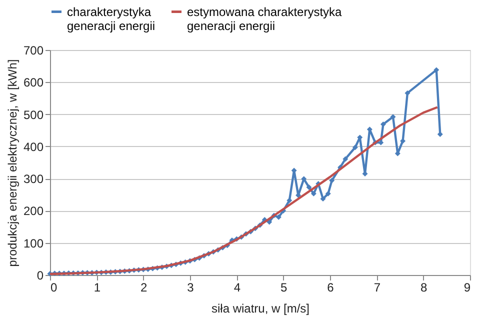  What do you see at coordinates (111, 18) in the screenshot?
I see `legend-label: charakterystyka generacji energii` at bounding box center [111, 18].